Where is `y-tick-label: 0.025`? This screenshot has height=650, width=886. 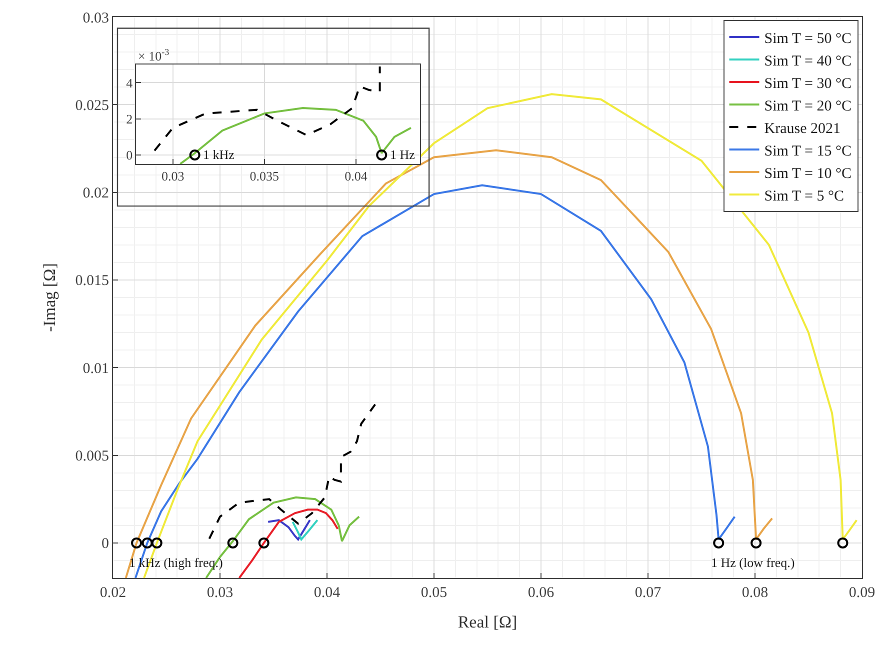
y-tick-label: 0.025 is located at coordinates (92, 106).